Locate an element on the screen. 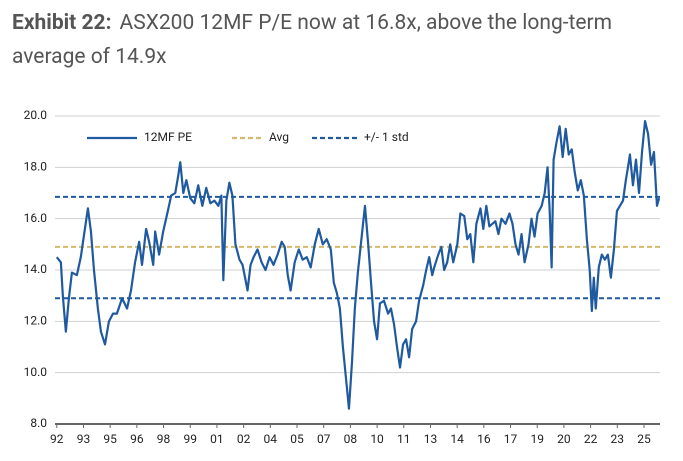 This screenshot has height=461, width=683. x-tick-label: 05 is located at coordinates (297, 439).